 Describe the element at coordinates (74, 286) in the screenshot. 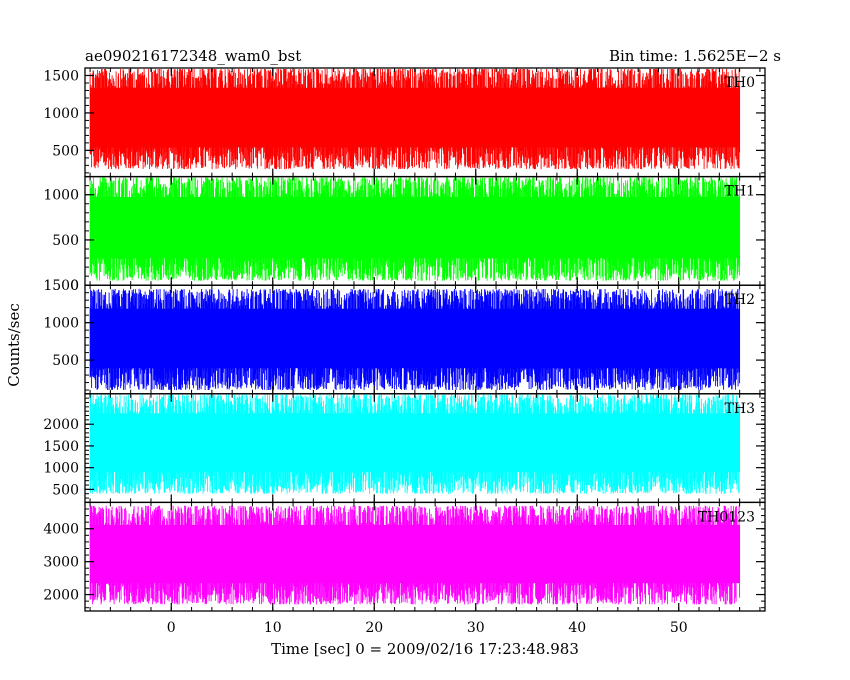

I see `y-tick-label: 0` at that location.